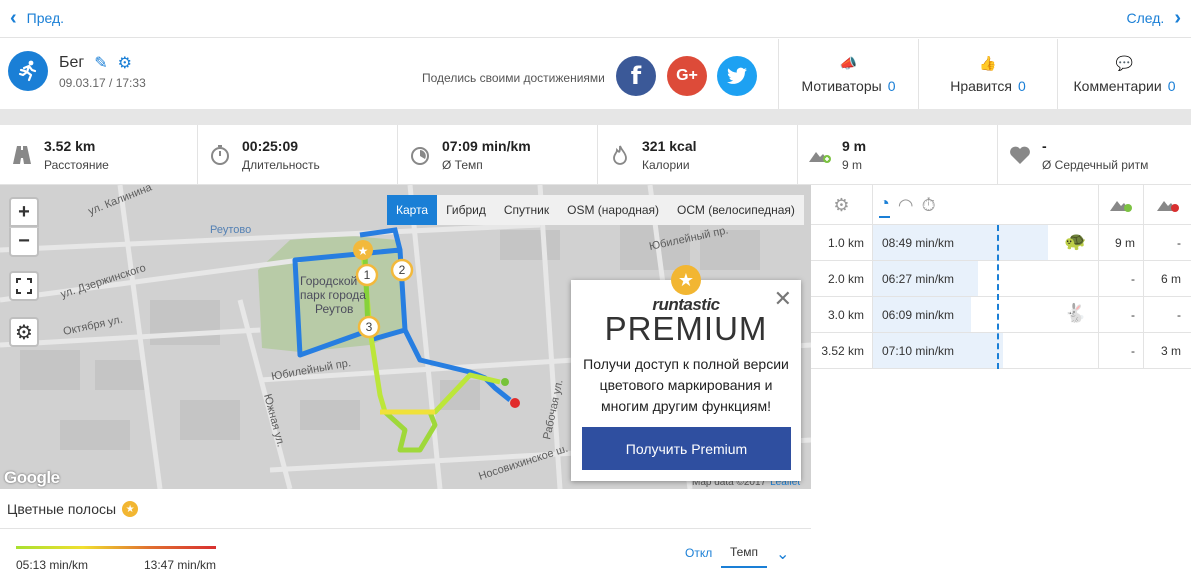 The height and width of the screenshot is (586, 1191). What do you see at coordinates (845, 315) in the screenshot?
I see `split-distance: 3.0 km` at bounding box center [845, 315].